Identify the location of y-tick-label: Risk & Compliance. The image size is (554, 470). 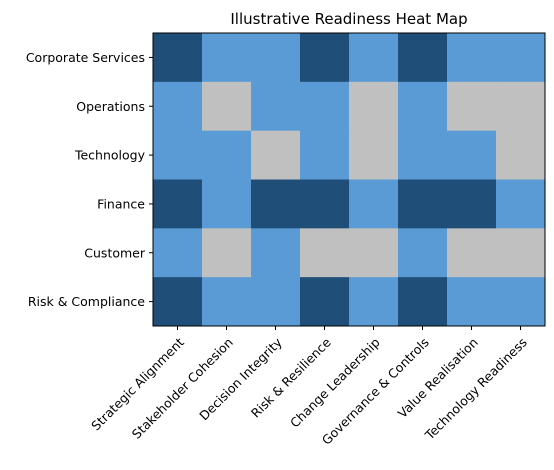
(86, 301).